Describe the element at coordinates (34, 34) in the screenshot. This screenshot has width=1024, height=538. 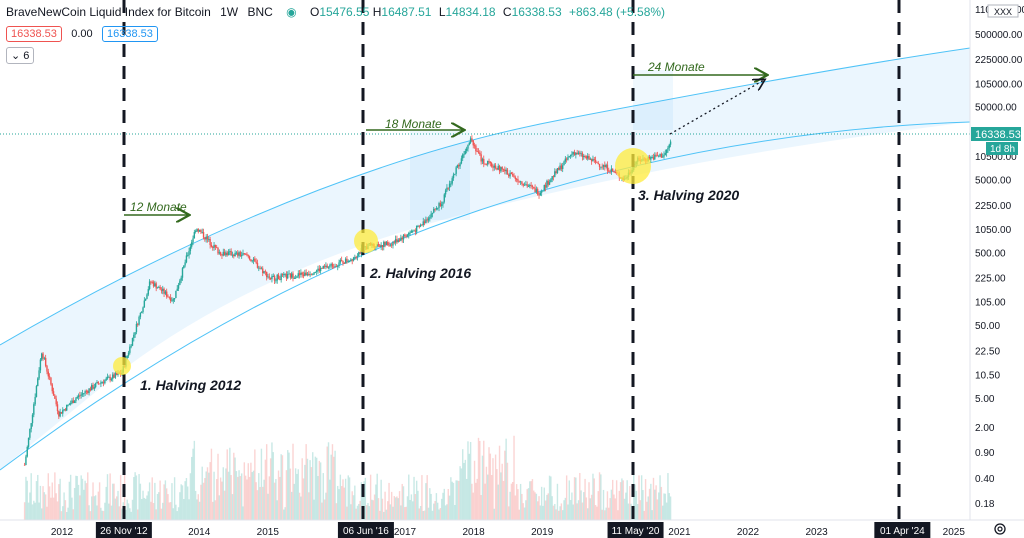
I see `bid-price: 16338.53` at that location.